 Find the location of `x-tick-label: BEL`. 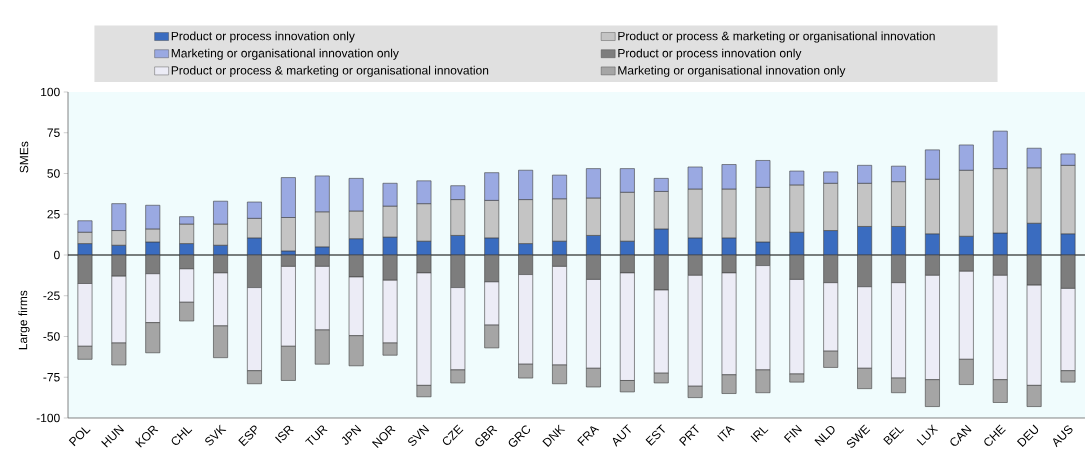

x-tick-label: BEL is located at coordinates (894, 436).